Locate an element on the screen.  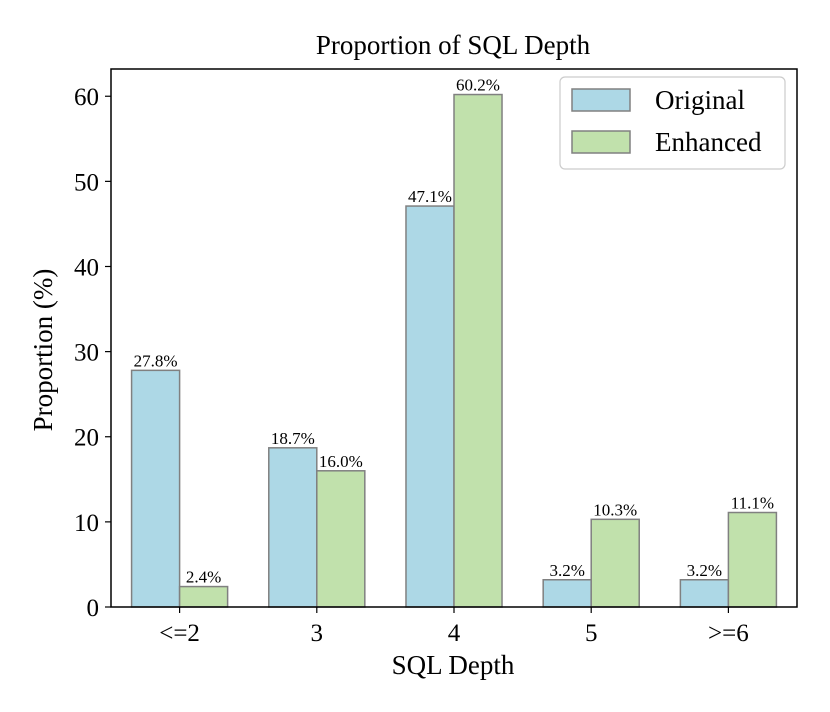
data-label: 2.4% is located at coordinates (203, 577).